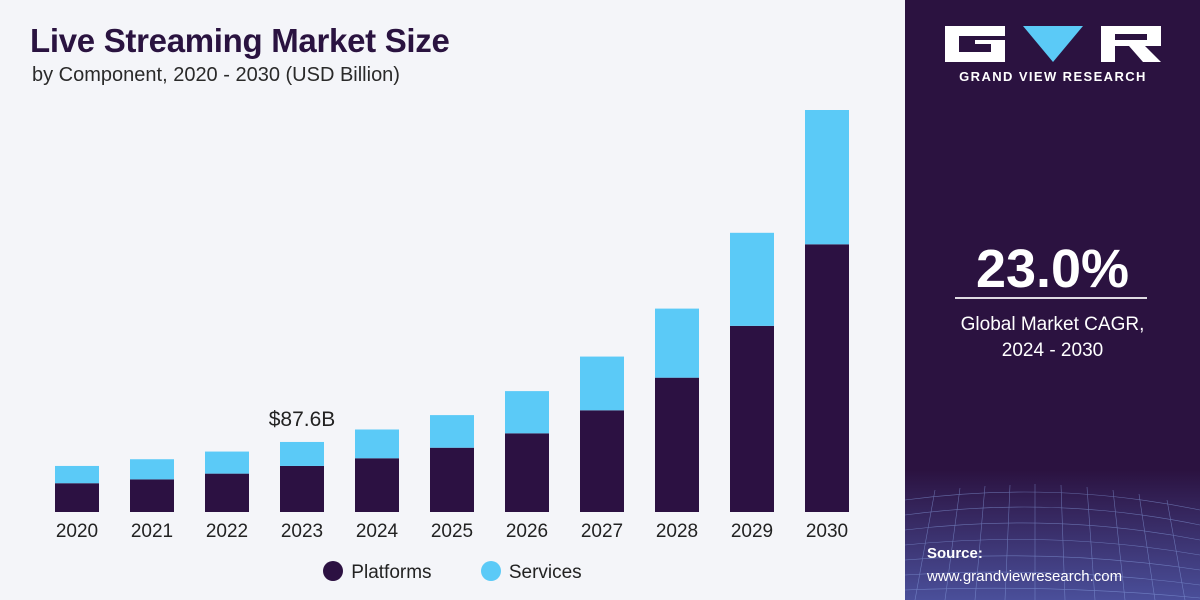 The width and height of the screenshot is (1200, 600). Describe the element at coordinates (77, 531) in the screenshot. I see `x-tick-label-2020: 2020` at that location.